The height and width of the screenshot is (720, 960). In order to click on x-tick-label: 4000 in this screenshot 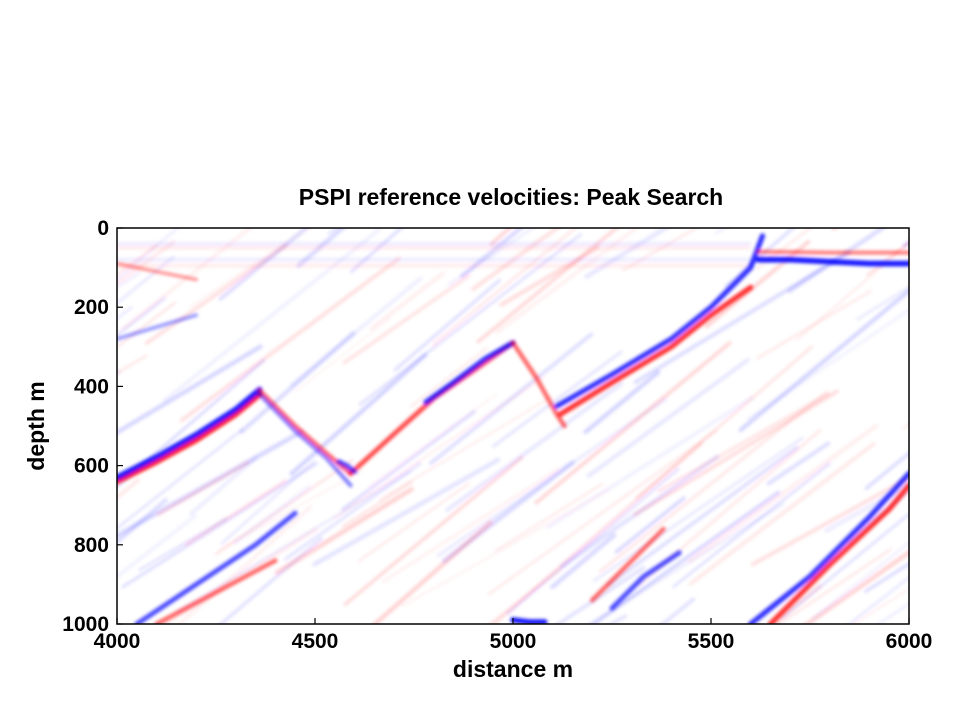, I will do `click(117, 641)`.